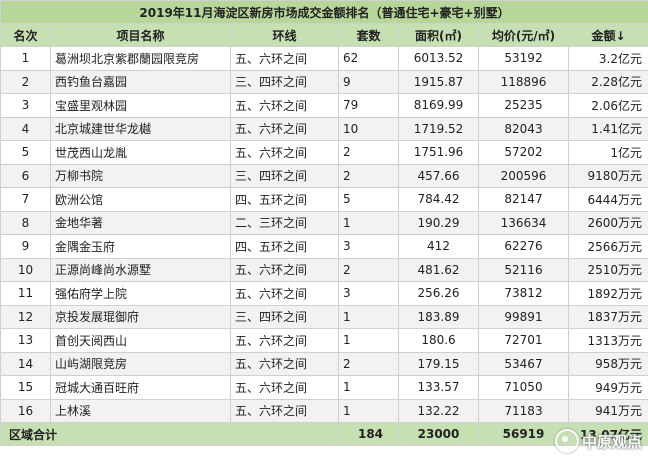 This screenshot has height=457, width=648. Describe the element at coordinates (324, 387) in the screenshot. I see `table-row: 15 冠城大通百旺府 五、六环之间 1 133.57 71050 949万元` at that location.